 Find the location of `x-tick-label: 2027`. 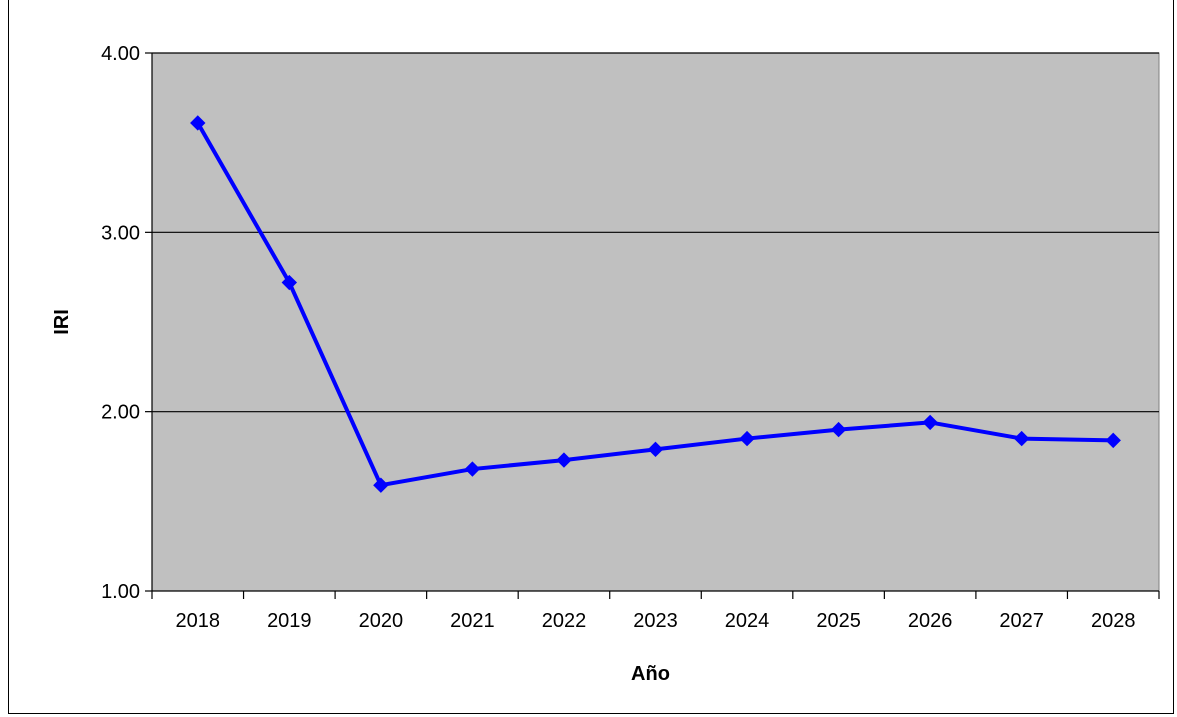

x-tick-label: 2027 is located at coordinates (1021, 621).